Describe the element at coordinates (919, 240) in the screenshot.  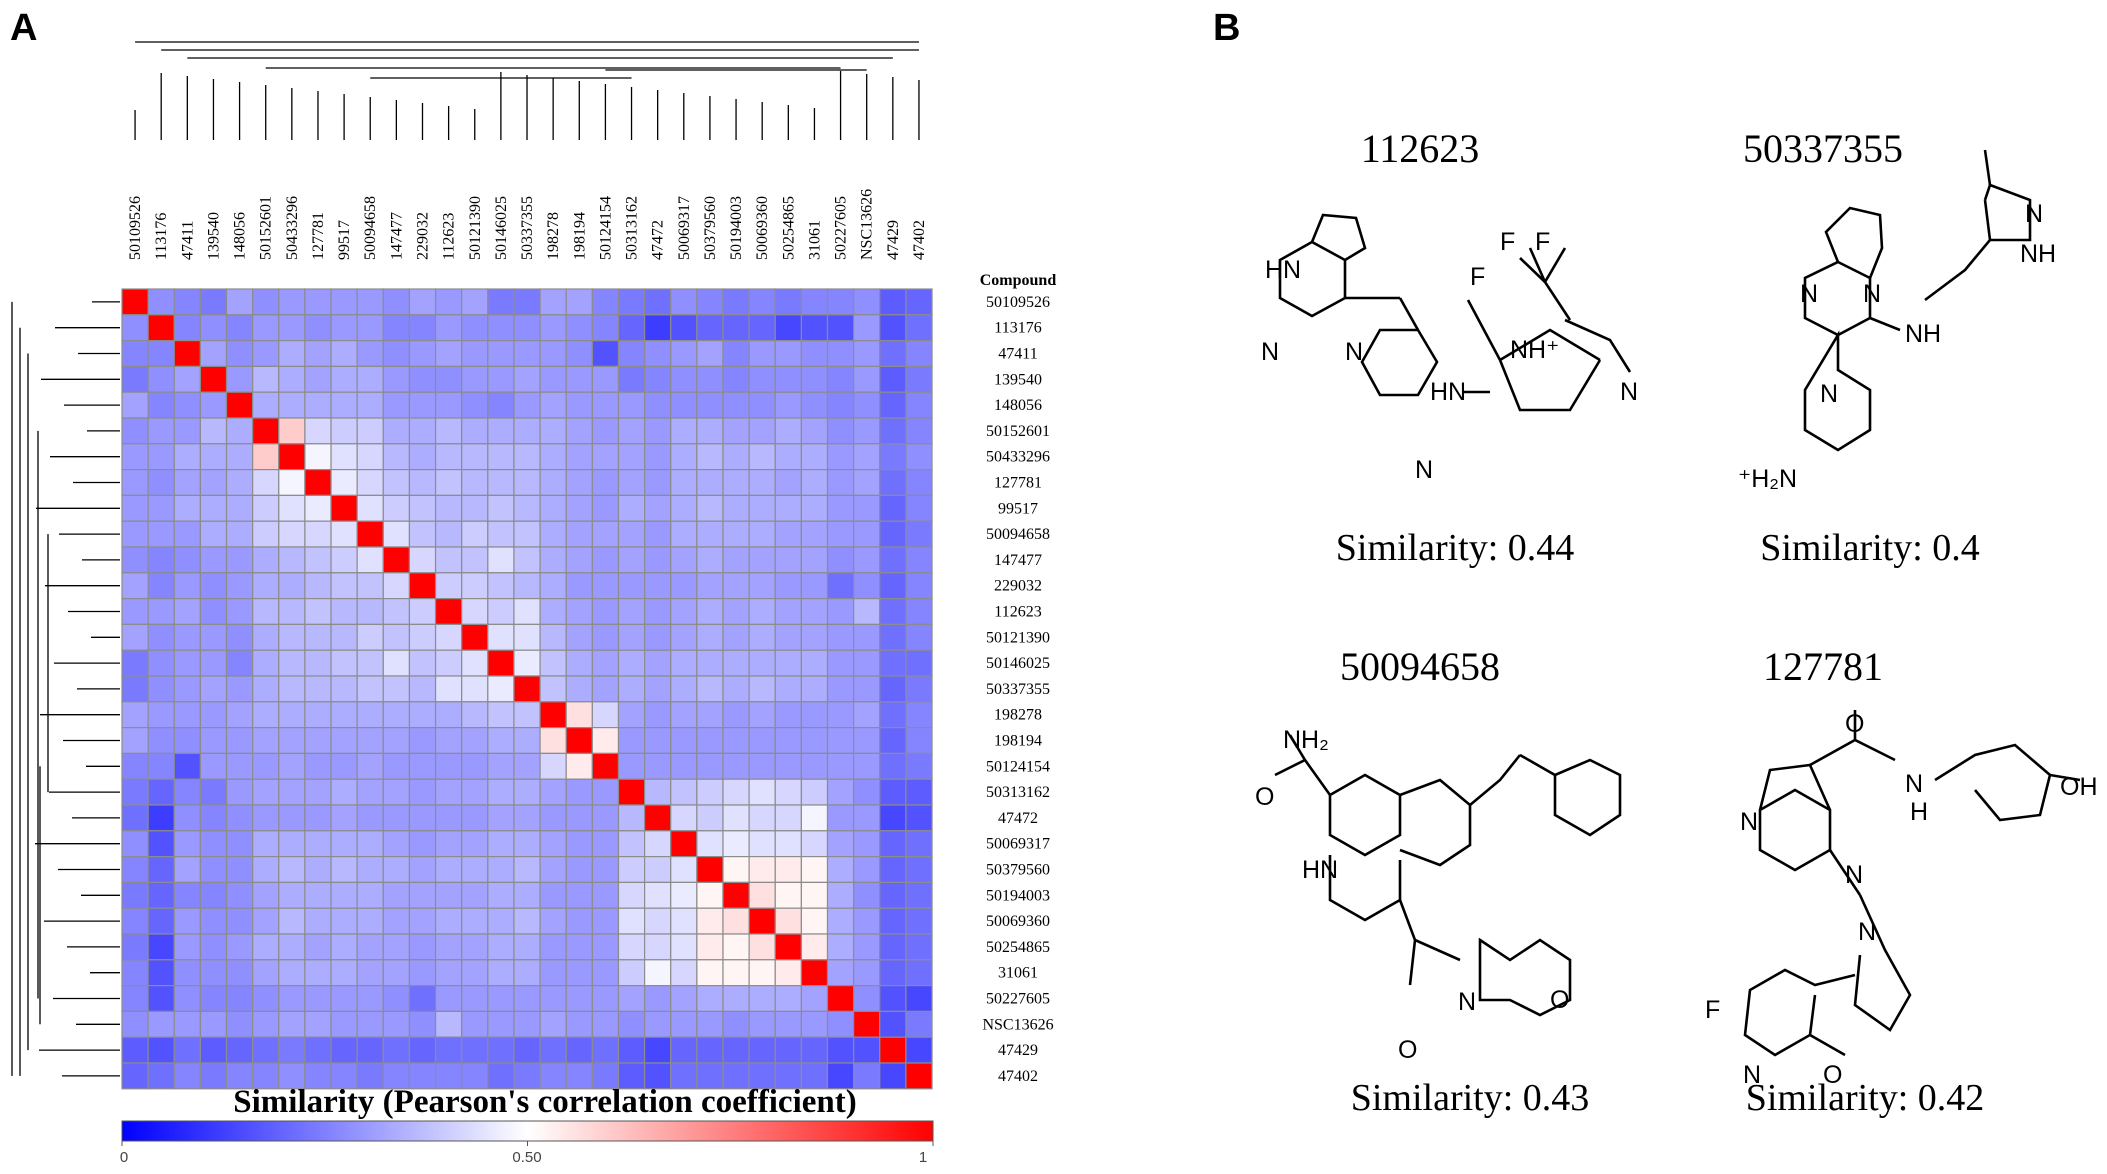
I see `column-label: 47402` at that location.